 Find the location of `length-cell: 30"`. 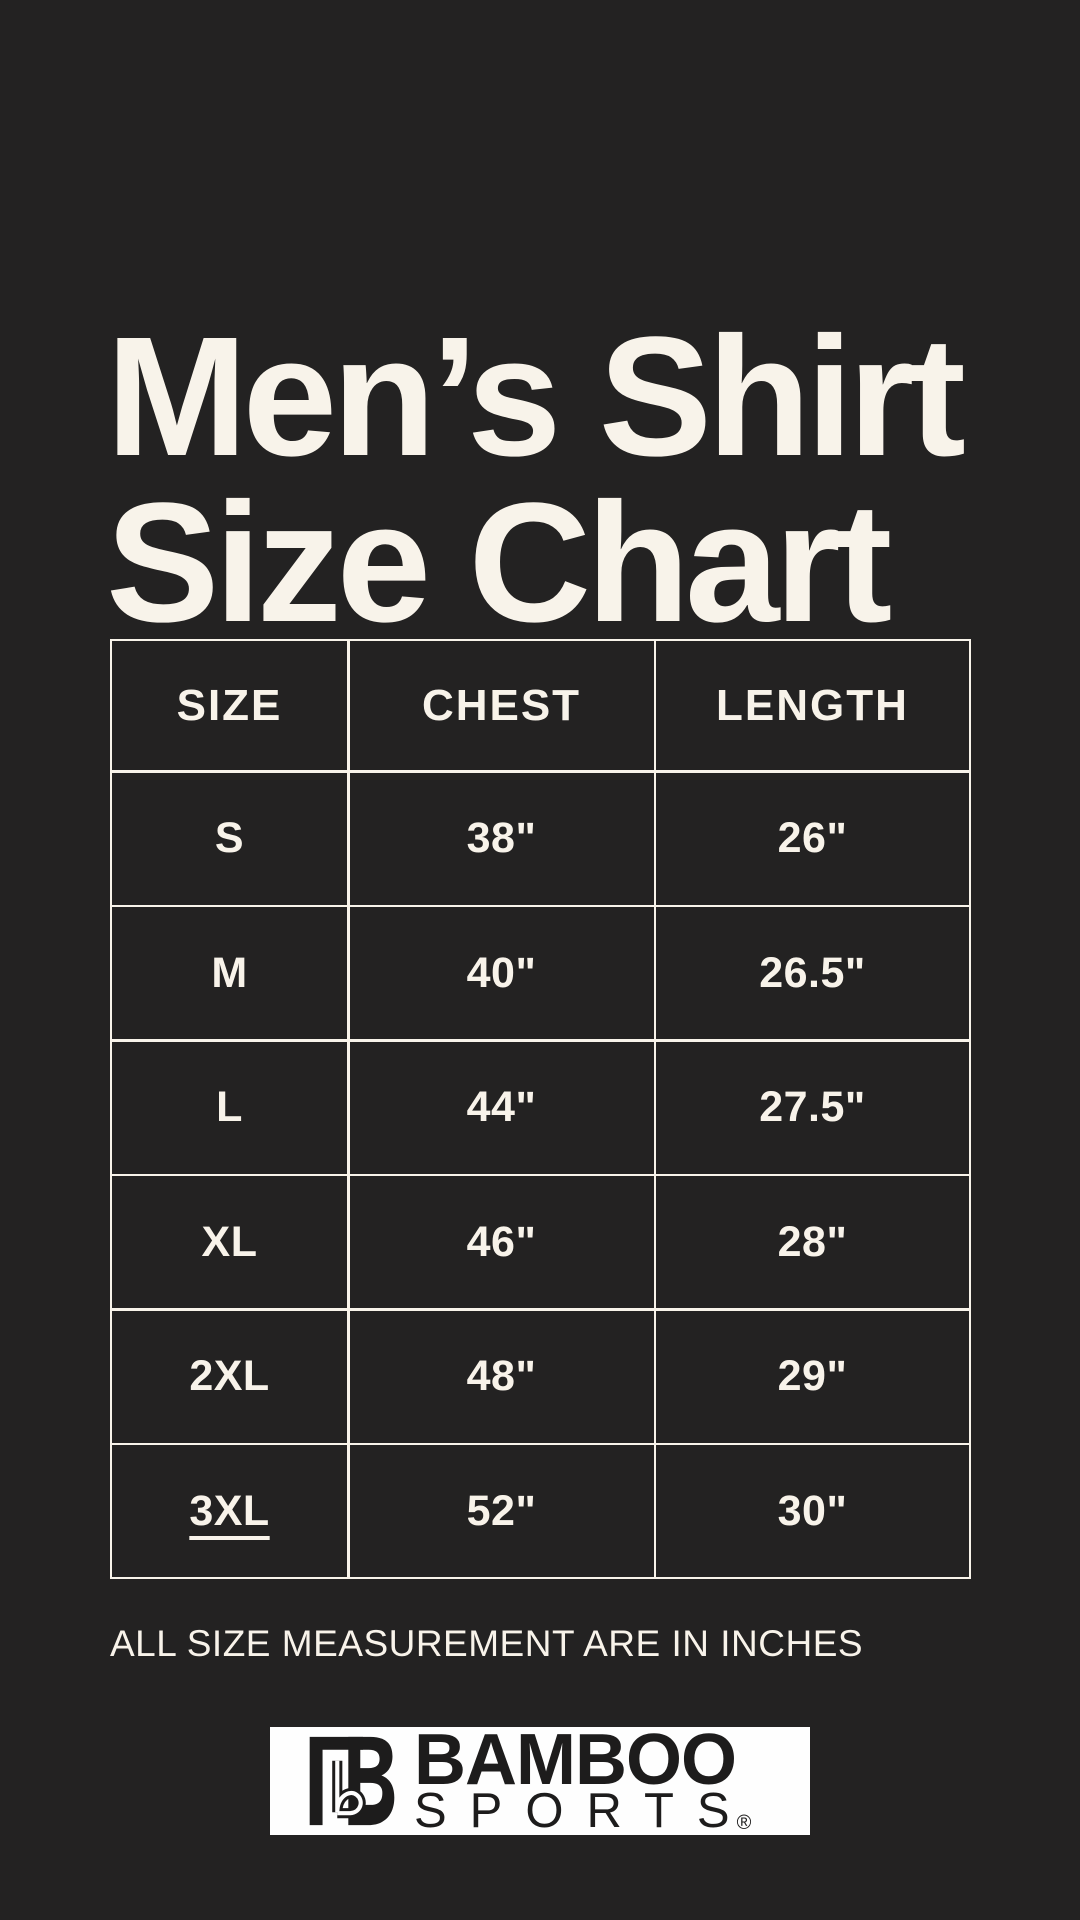

length-cell: 30" is located at coordinates (812, 1511).